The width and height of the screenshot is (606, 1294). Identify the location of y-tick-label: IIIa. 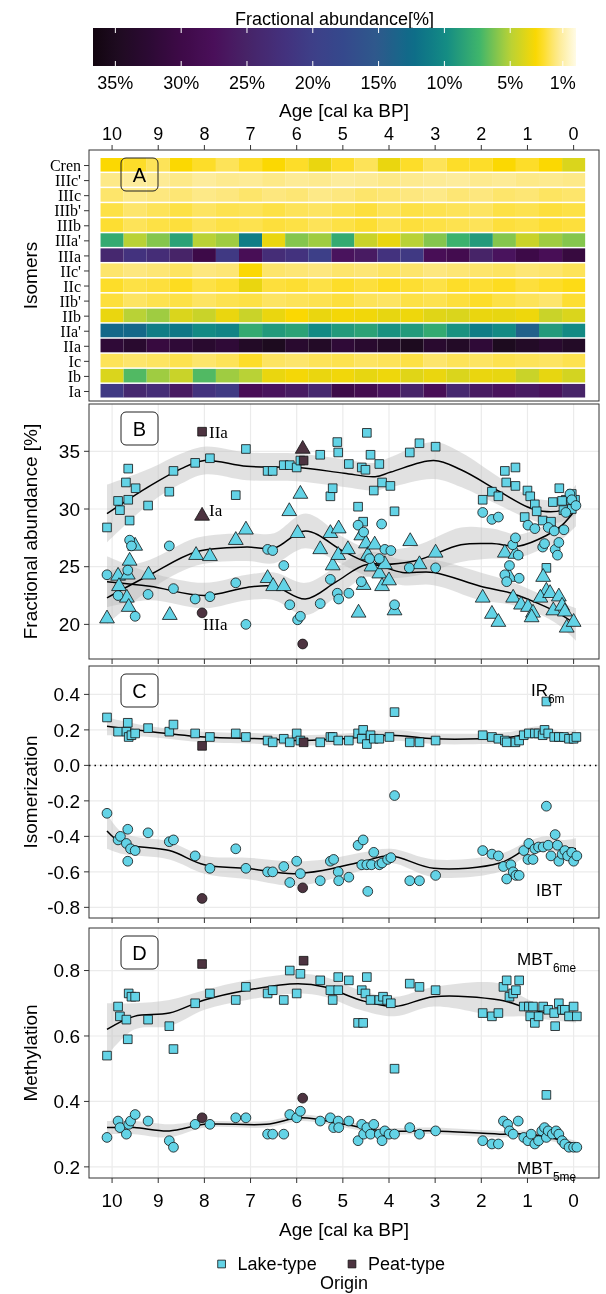
(69, 256).